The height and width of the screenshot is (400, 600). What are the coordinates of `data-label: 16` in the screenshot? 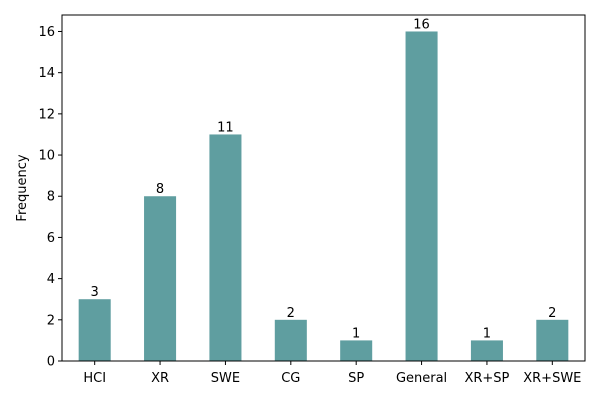 It's located at (421, 24).